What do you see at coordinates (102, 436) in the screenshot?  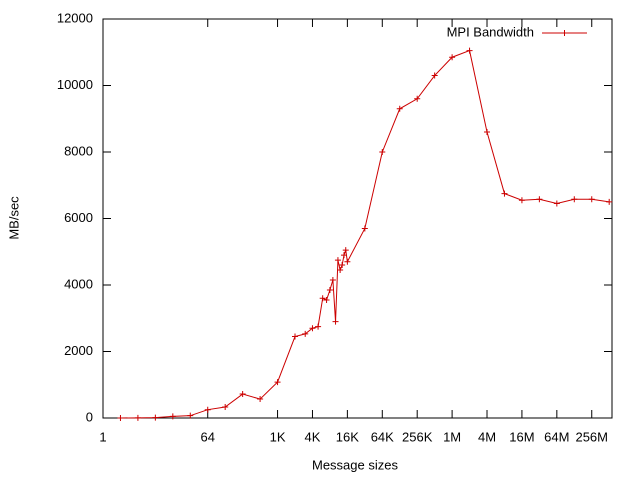 I see `x-tick-label: 1` at bounding box center [102, 436].